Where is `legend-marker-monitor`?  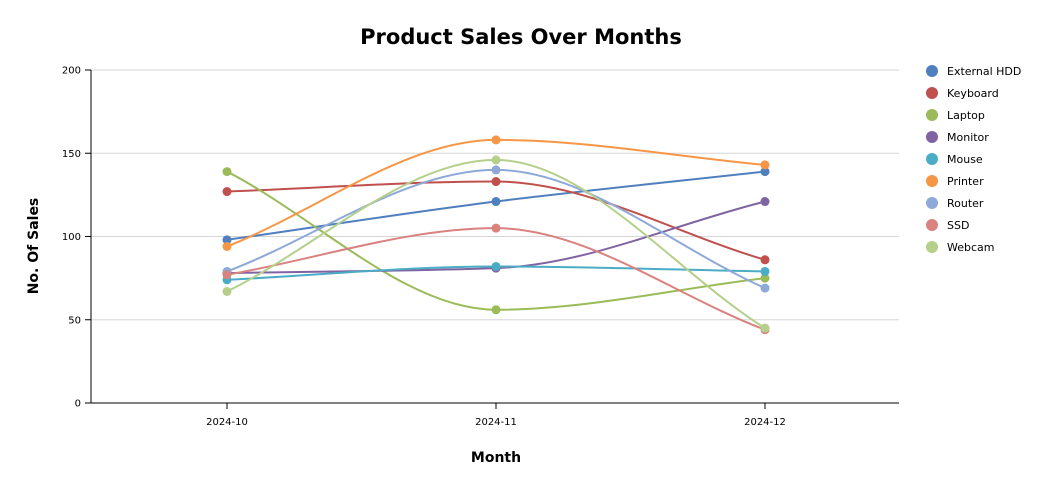 legend-marker-monitor is located at coordinates (932, 137).